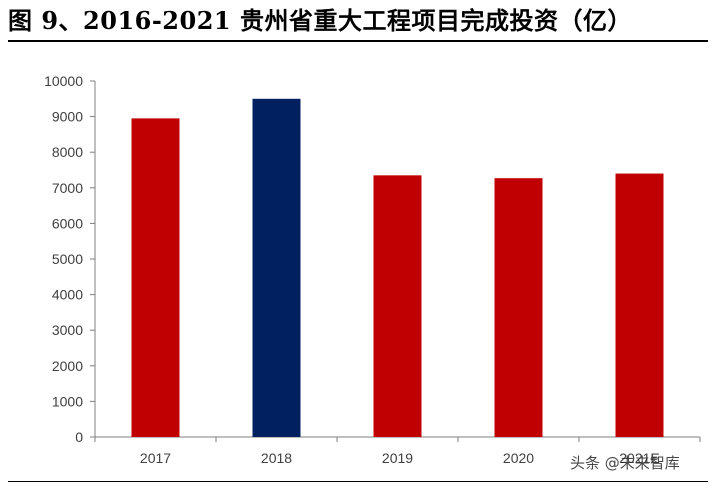 The width and height of the screenshot is (715, 486). What do you see at coordinates (67, 223) in the screenshot?
I see `y-tick-label: 6000` at bounding box center [67, 223].